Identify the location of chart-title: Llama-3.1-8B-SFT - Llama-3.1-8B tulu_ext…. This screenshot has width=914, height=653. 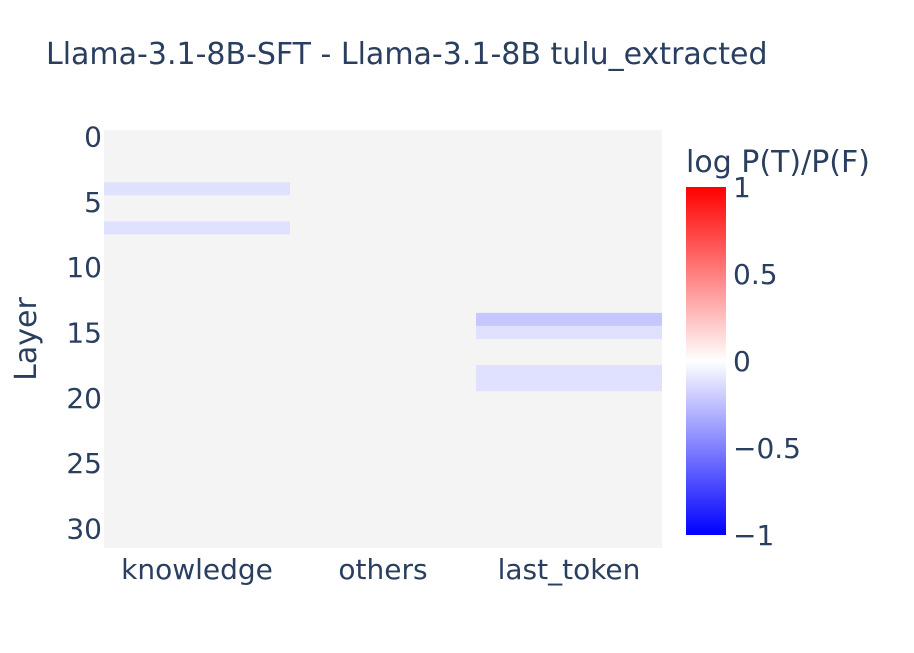
(407, 54).